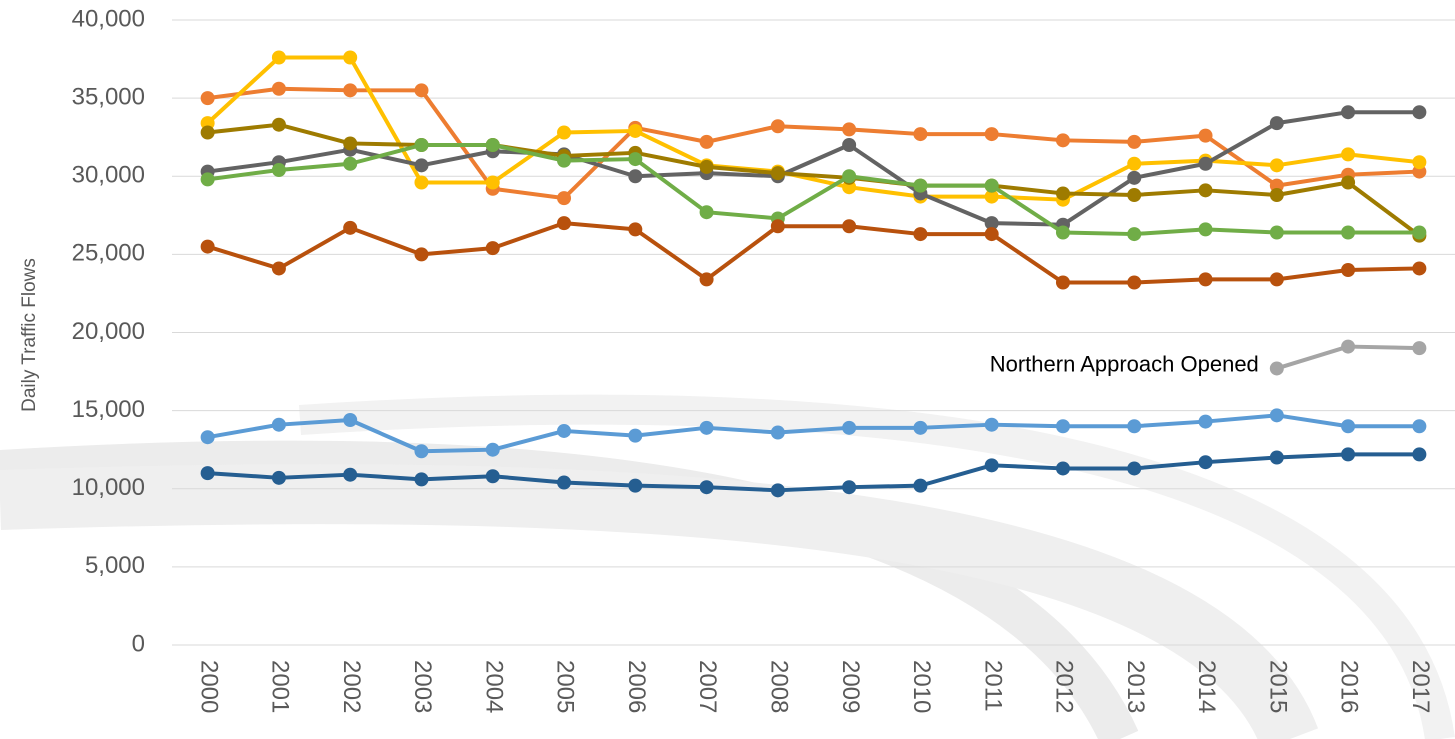  What do you see at coordinates (108, 18) in the screenshot?
I see `y-tick-label: 40,000` at bounding box center [108, 18].